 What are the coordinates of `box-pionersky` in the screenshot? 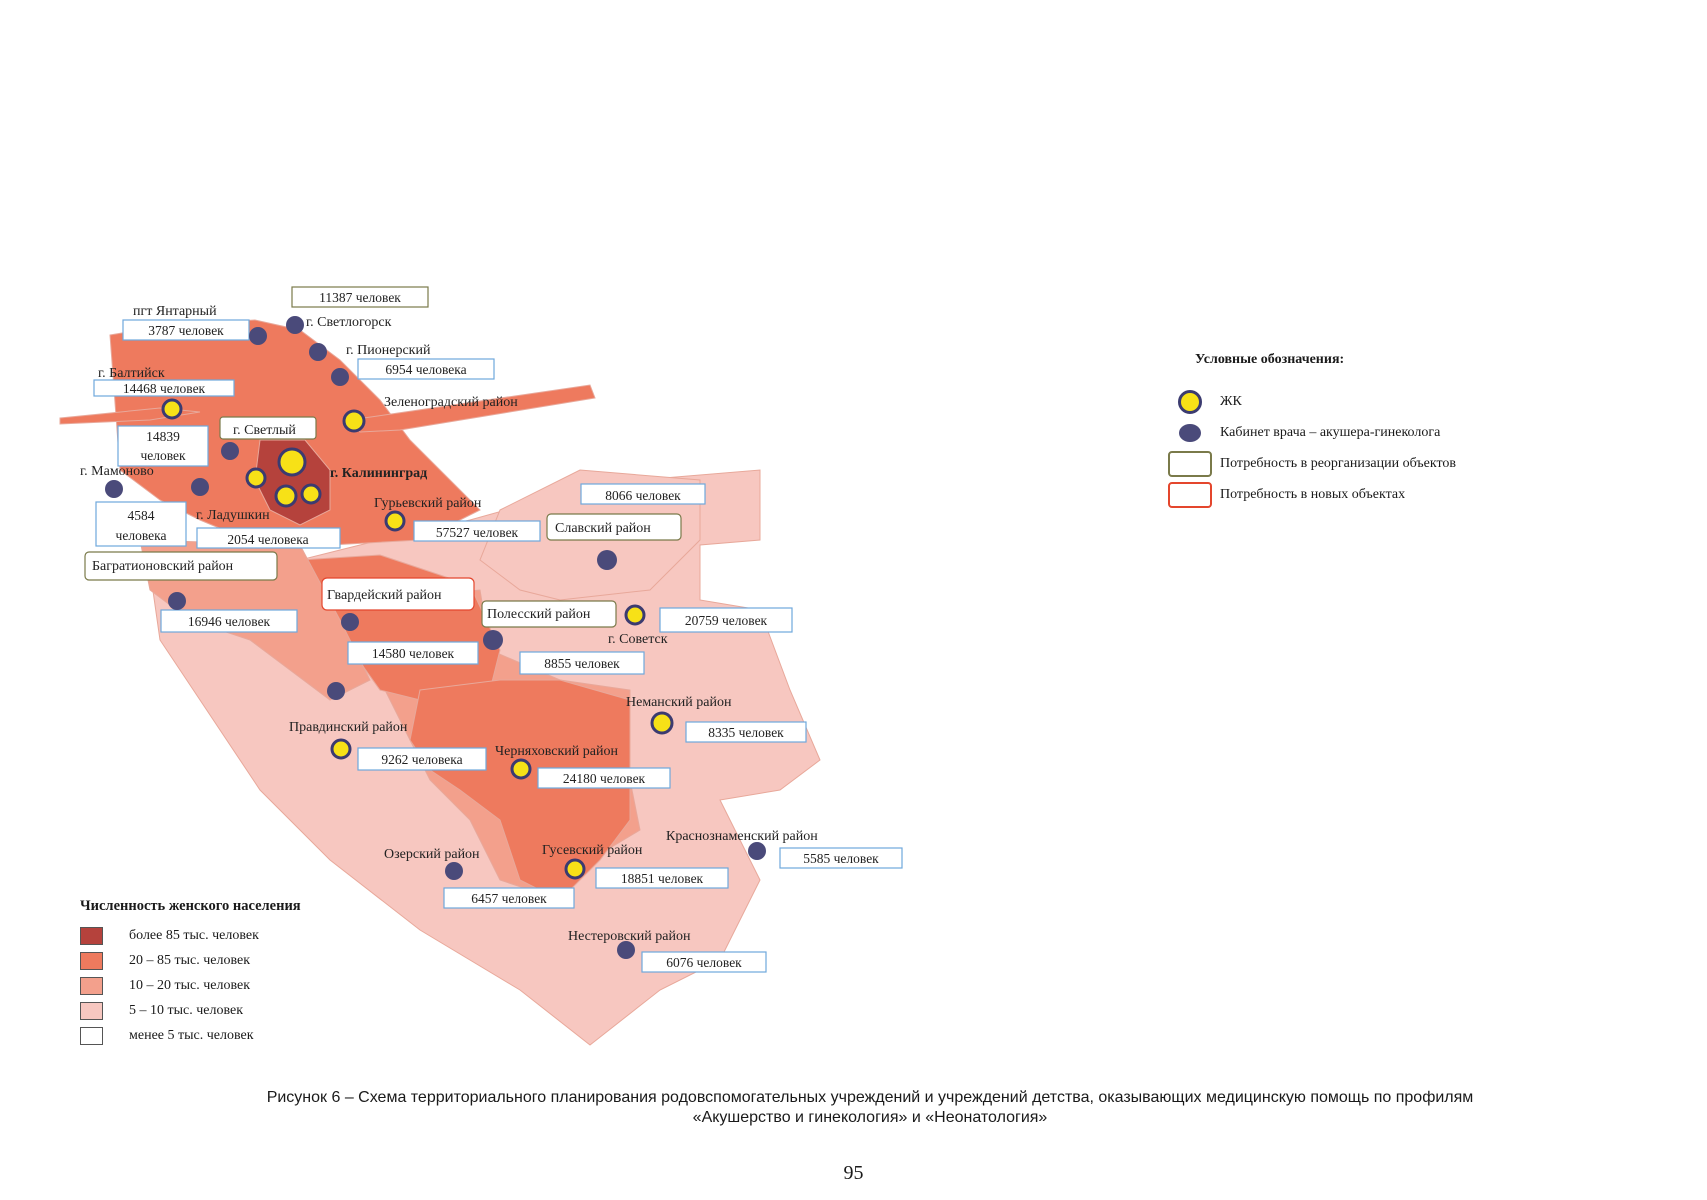 It's located at (426, 369).